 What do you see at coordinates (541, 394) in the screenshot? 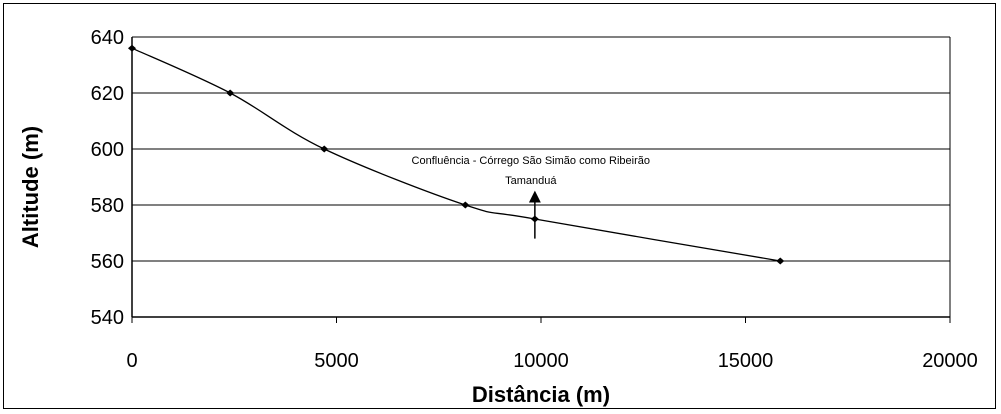
I see `x-axis-title: Distância (m)` at bounding box center [541, 394].